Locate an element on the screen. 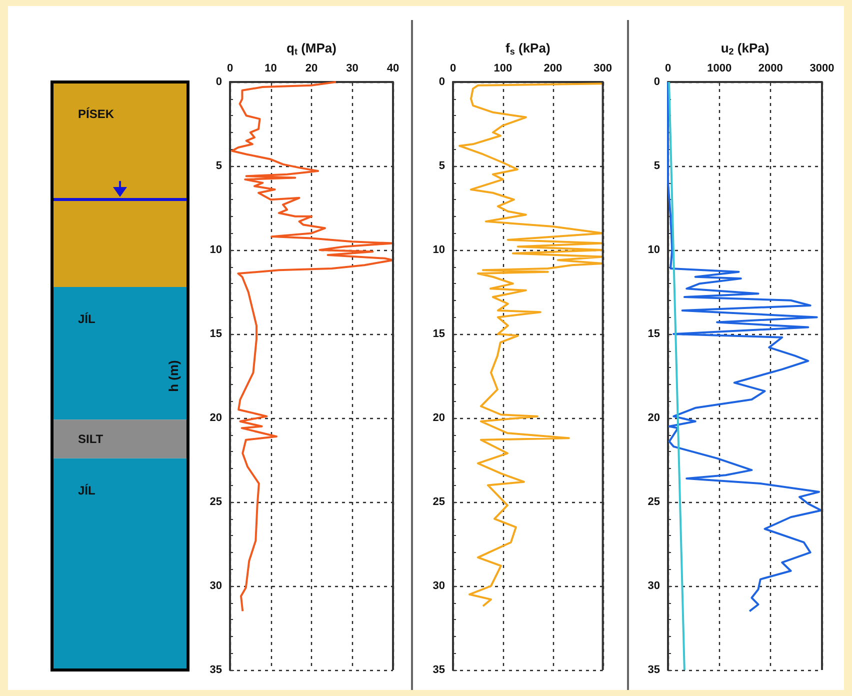 The height and width of the screenshot is (696, 852). x-tick-label: 3000 is located at coordinates (822, 68).